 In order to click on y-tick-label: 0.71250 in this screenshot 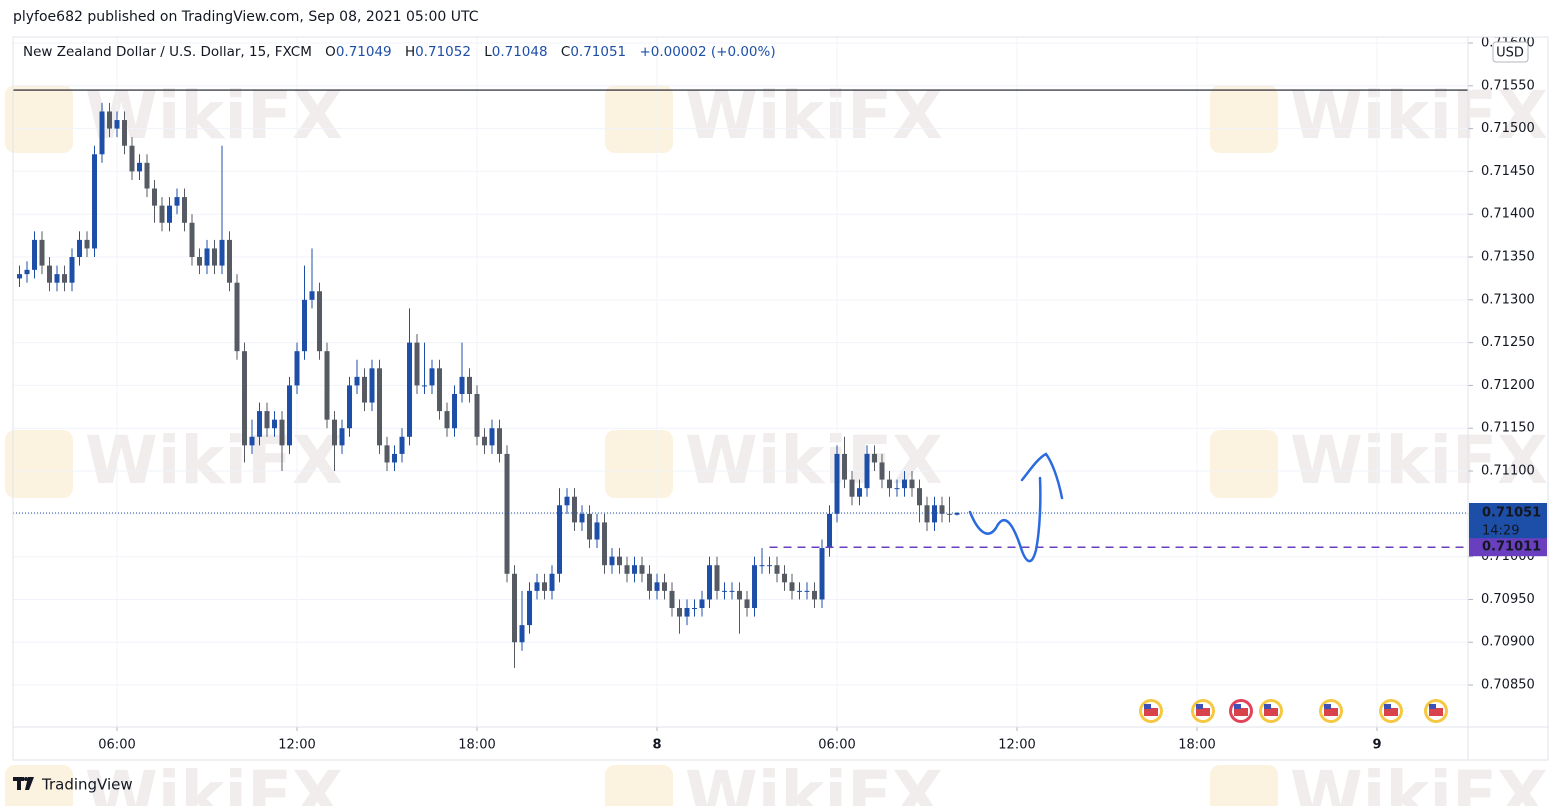, I will do `click(1508, 342)`.